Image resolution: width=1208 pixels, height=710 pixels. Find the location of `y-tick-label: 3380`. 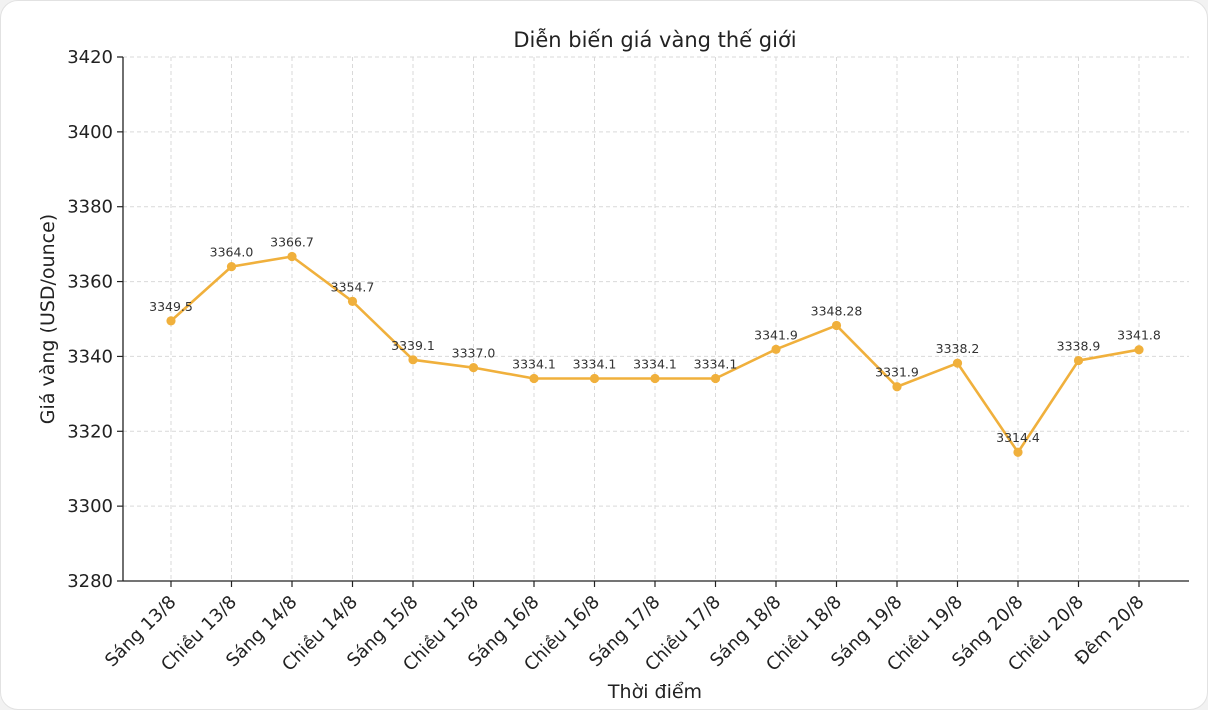

y-tick-label: 3380 is located at coordinates (90, 207).